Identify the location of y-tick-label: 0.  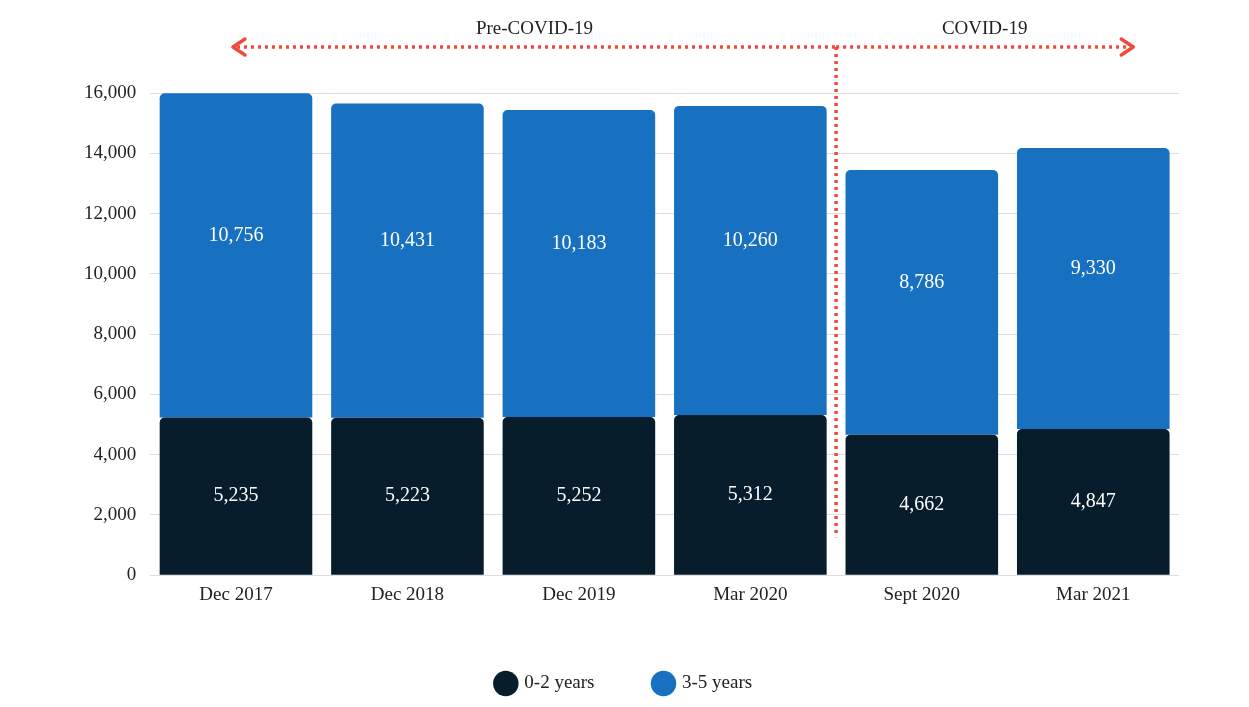
(131, 574).